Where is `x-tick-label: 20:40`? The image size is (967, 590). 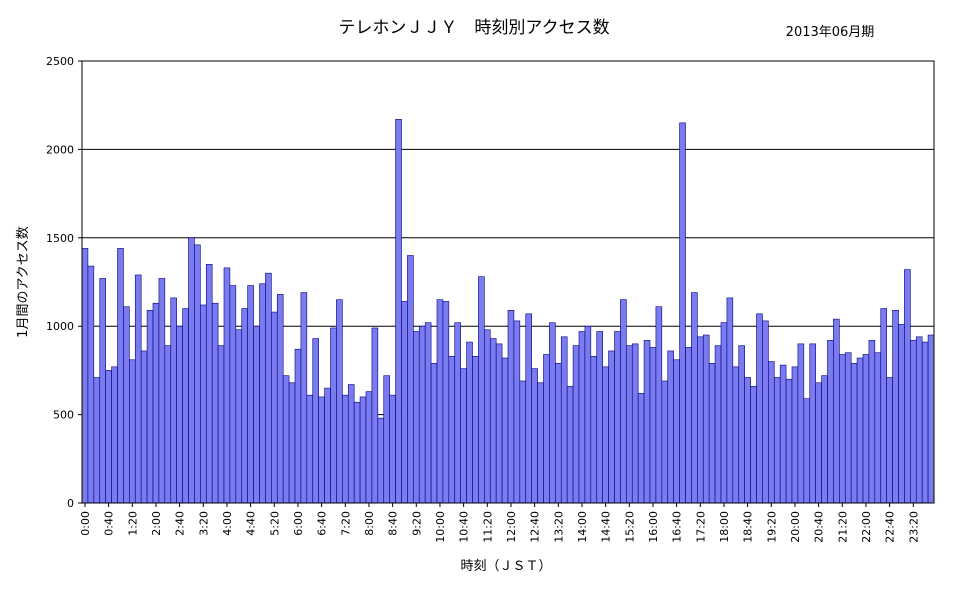 x-tick-label: 20:40 is located at coordinates (819, 527).